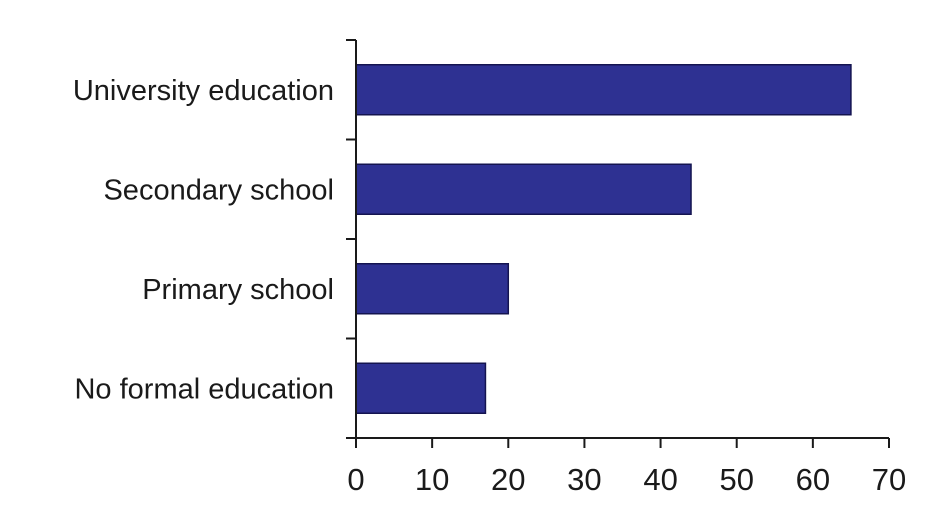 This screenshot has height=517, width=951. Describe the element at coordinates (889, 479) in the screenshot. I see `x-tick-label: 70` at that location.